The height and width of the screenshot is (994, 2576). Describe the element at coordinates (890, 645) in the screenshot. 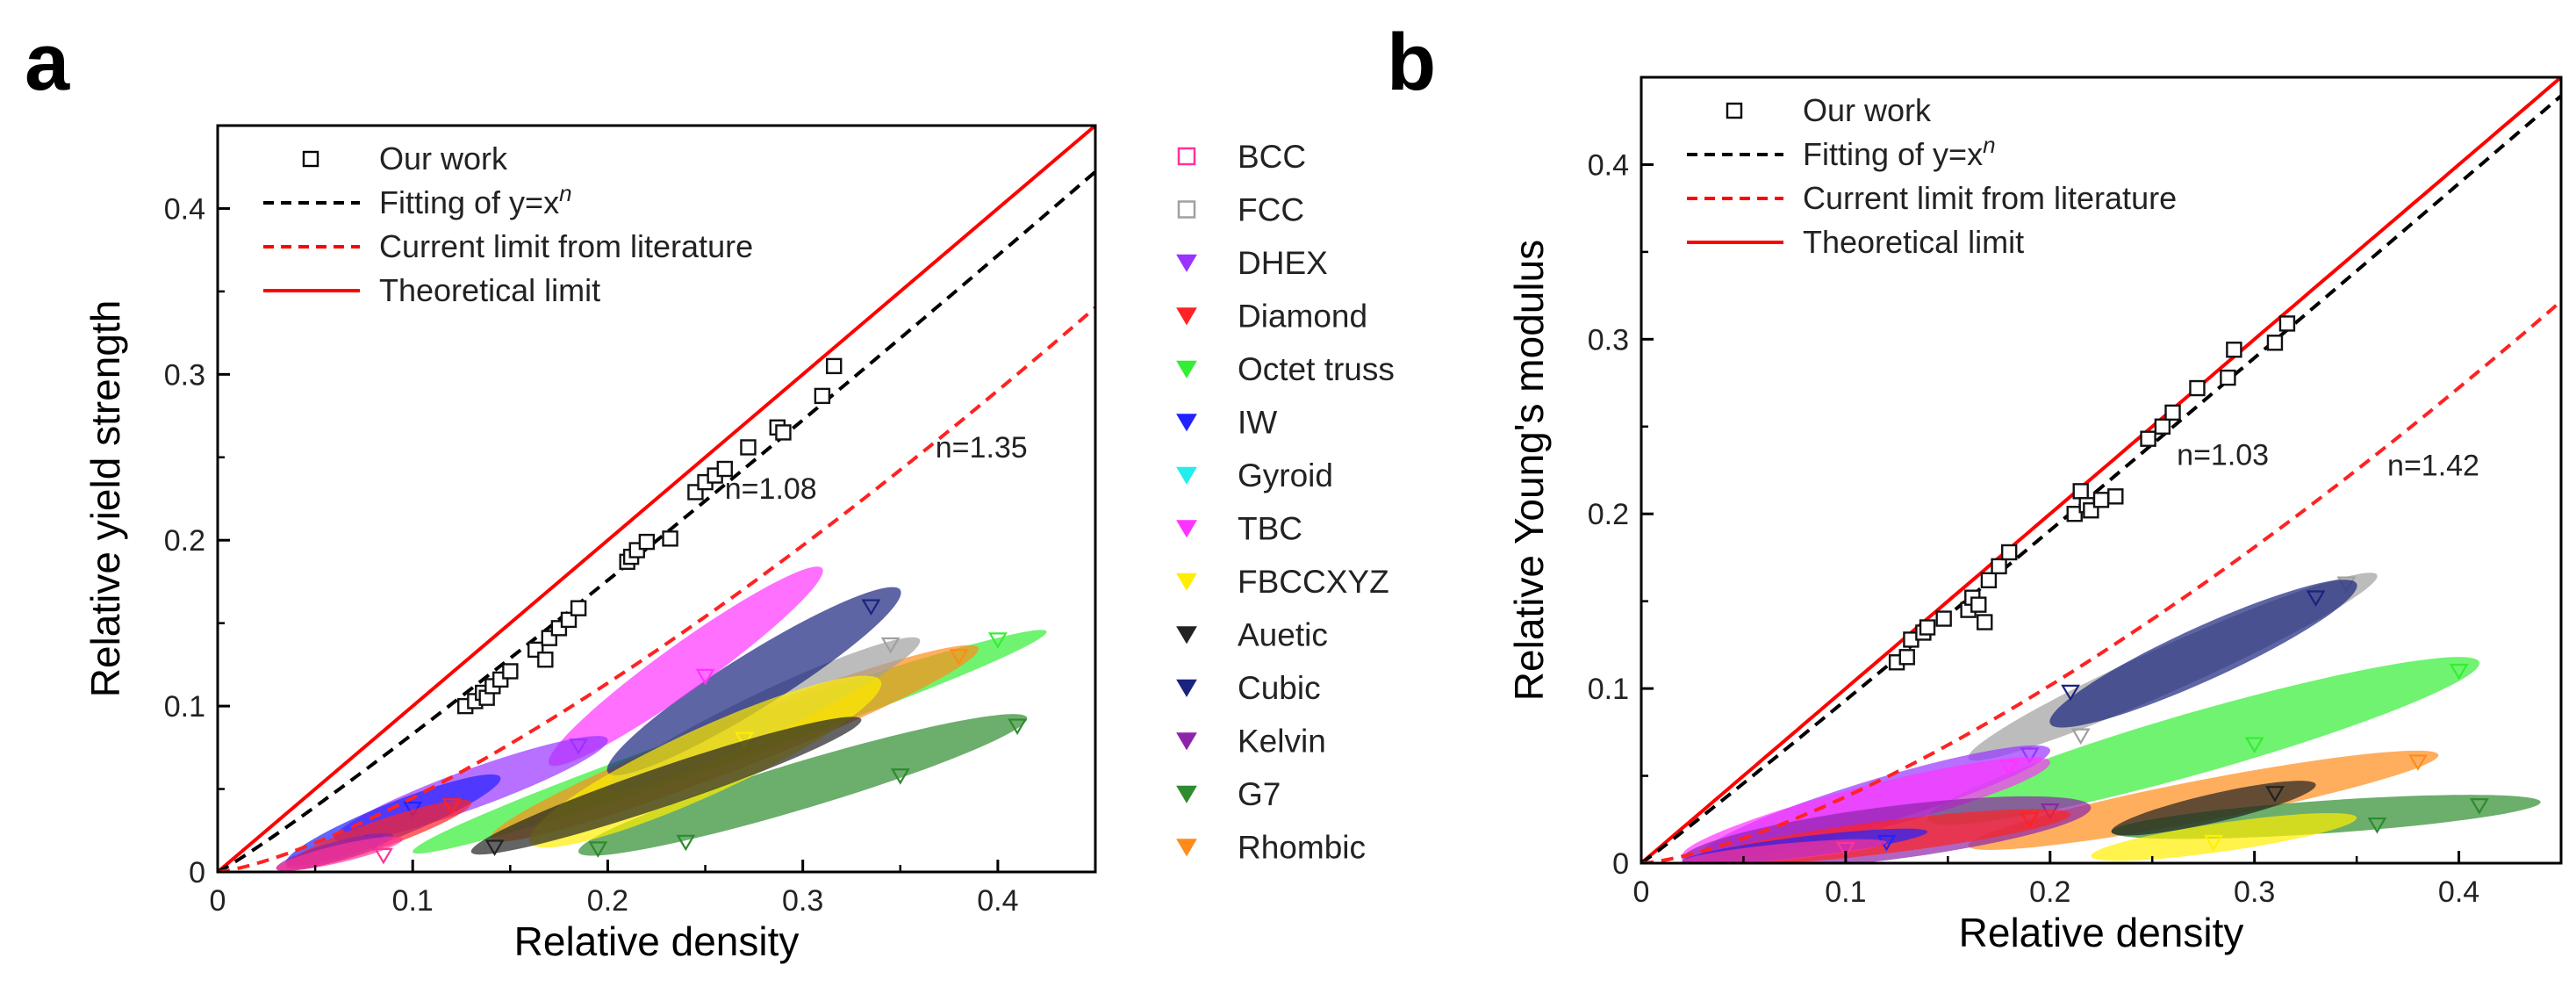

I see `marker-fcc` at that location.